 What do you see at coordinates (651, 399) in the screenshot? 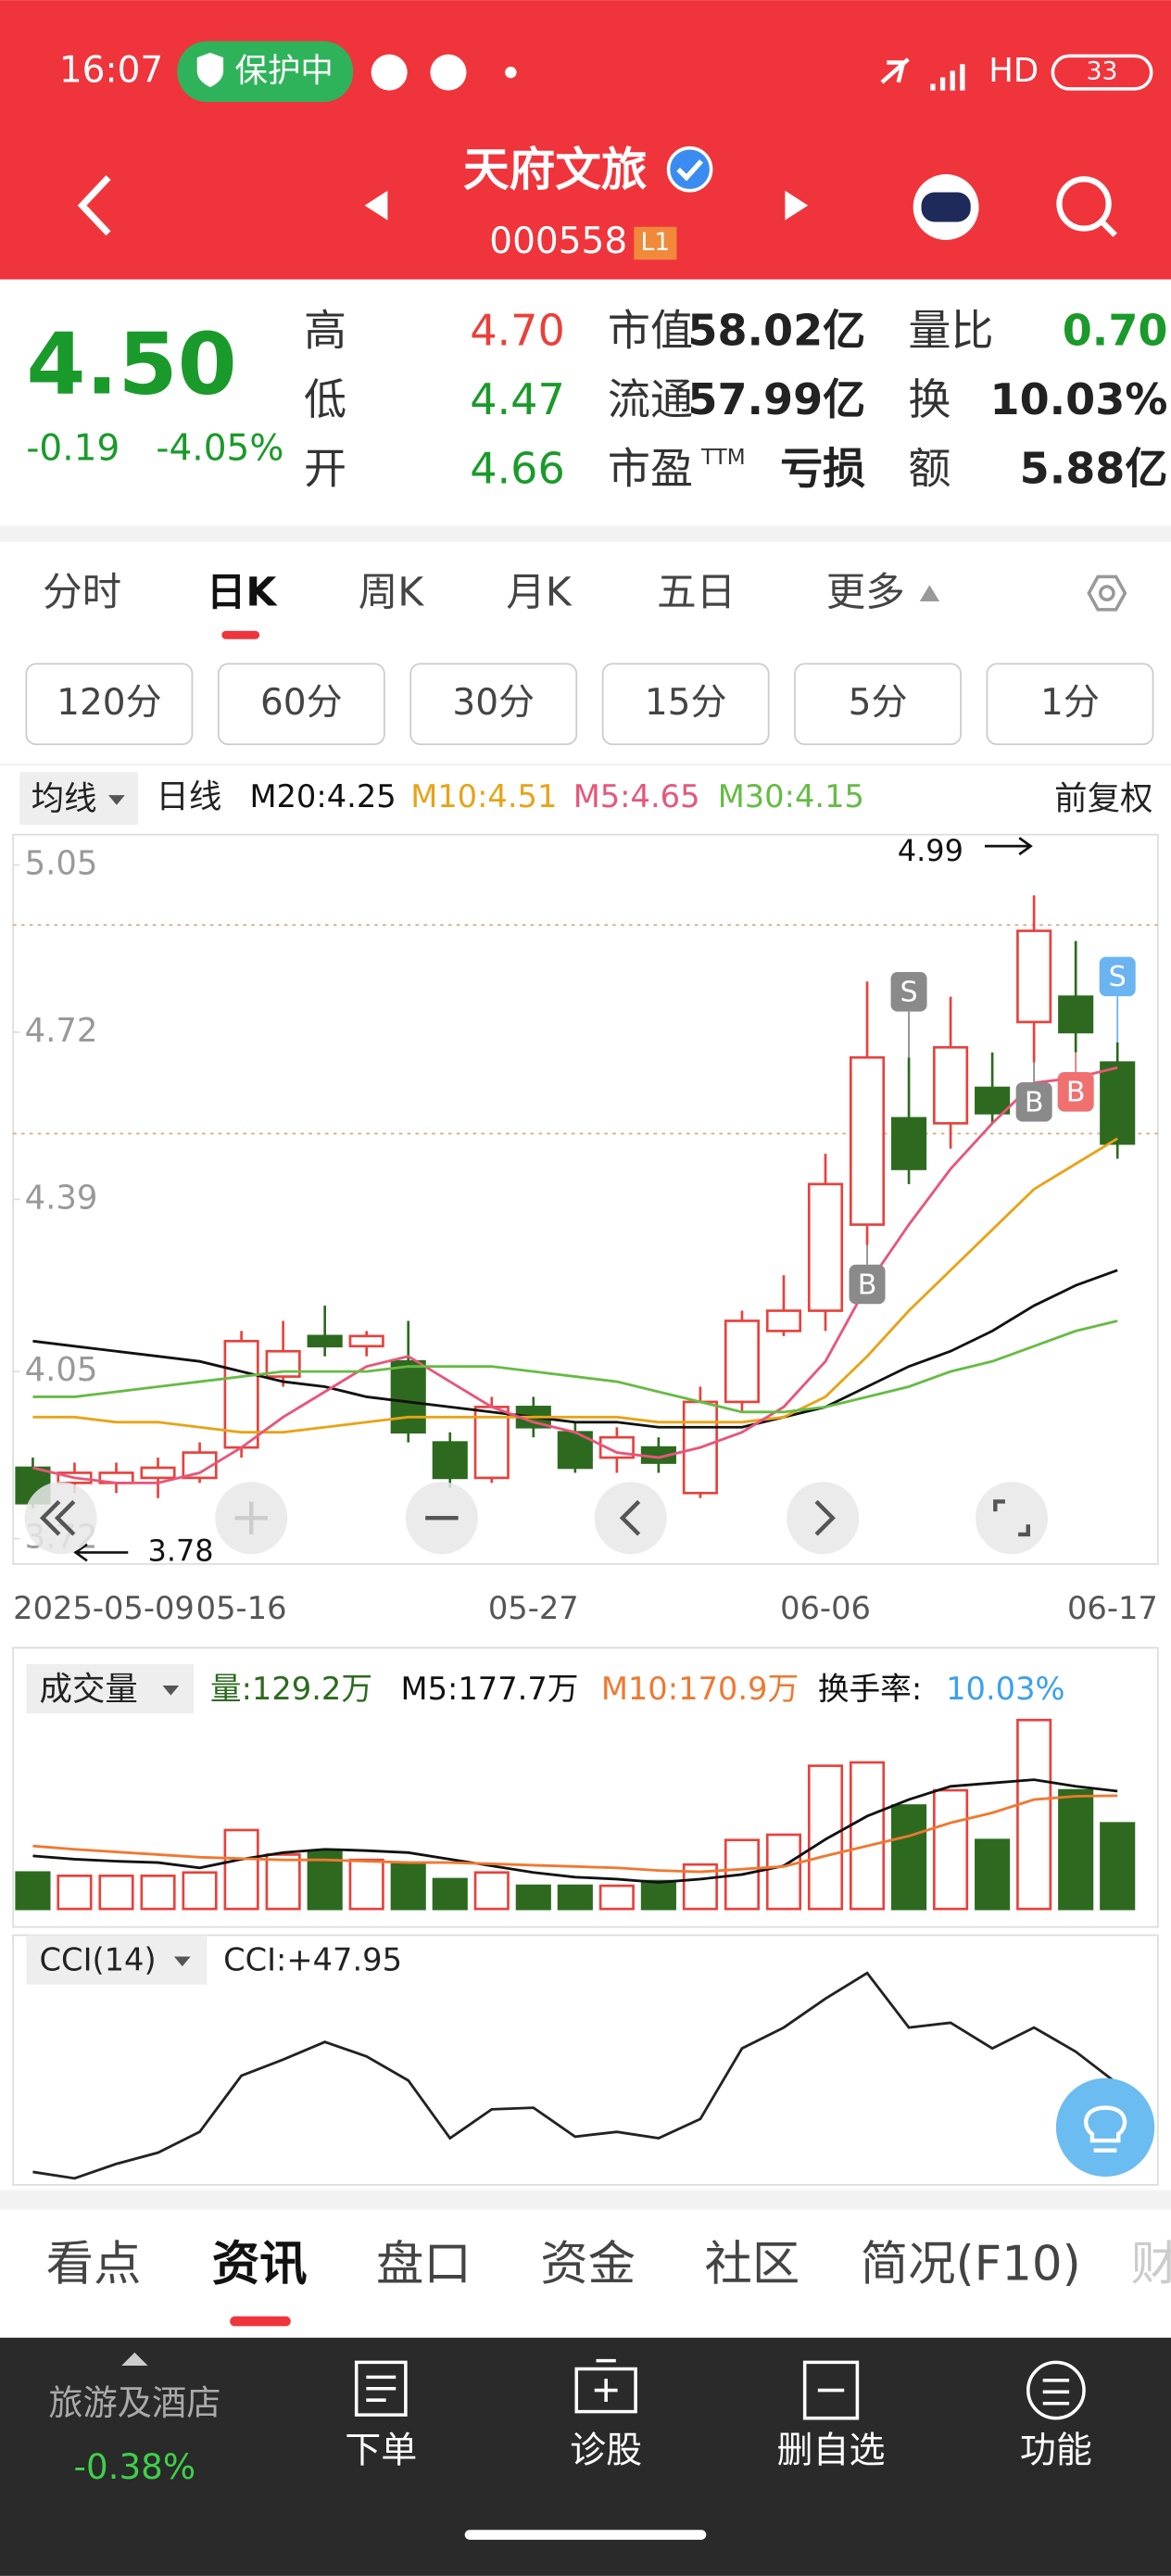
I see `stat-label: 流通` at bounding box center [651, 399].